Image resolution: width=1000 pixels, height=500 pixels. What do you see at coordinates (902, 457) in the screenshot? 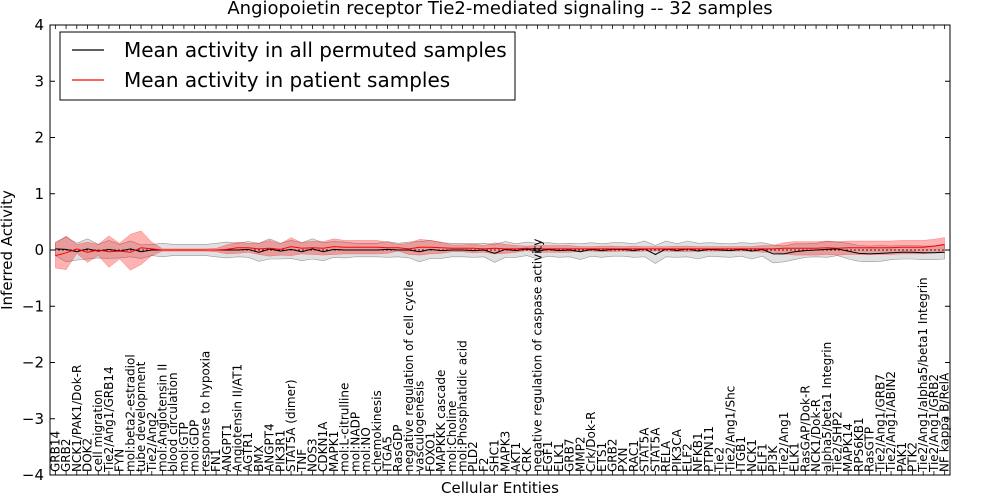
I see `x-tick-label: PAK1` at bounding box center [902, 457].